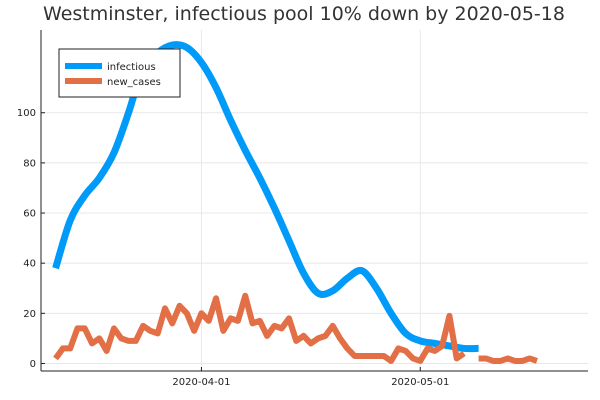  What do you see at coordinates (29, 214) in the screenshot?
I see `y-tick-label: 60` at bounding box center [29, 214].